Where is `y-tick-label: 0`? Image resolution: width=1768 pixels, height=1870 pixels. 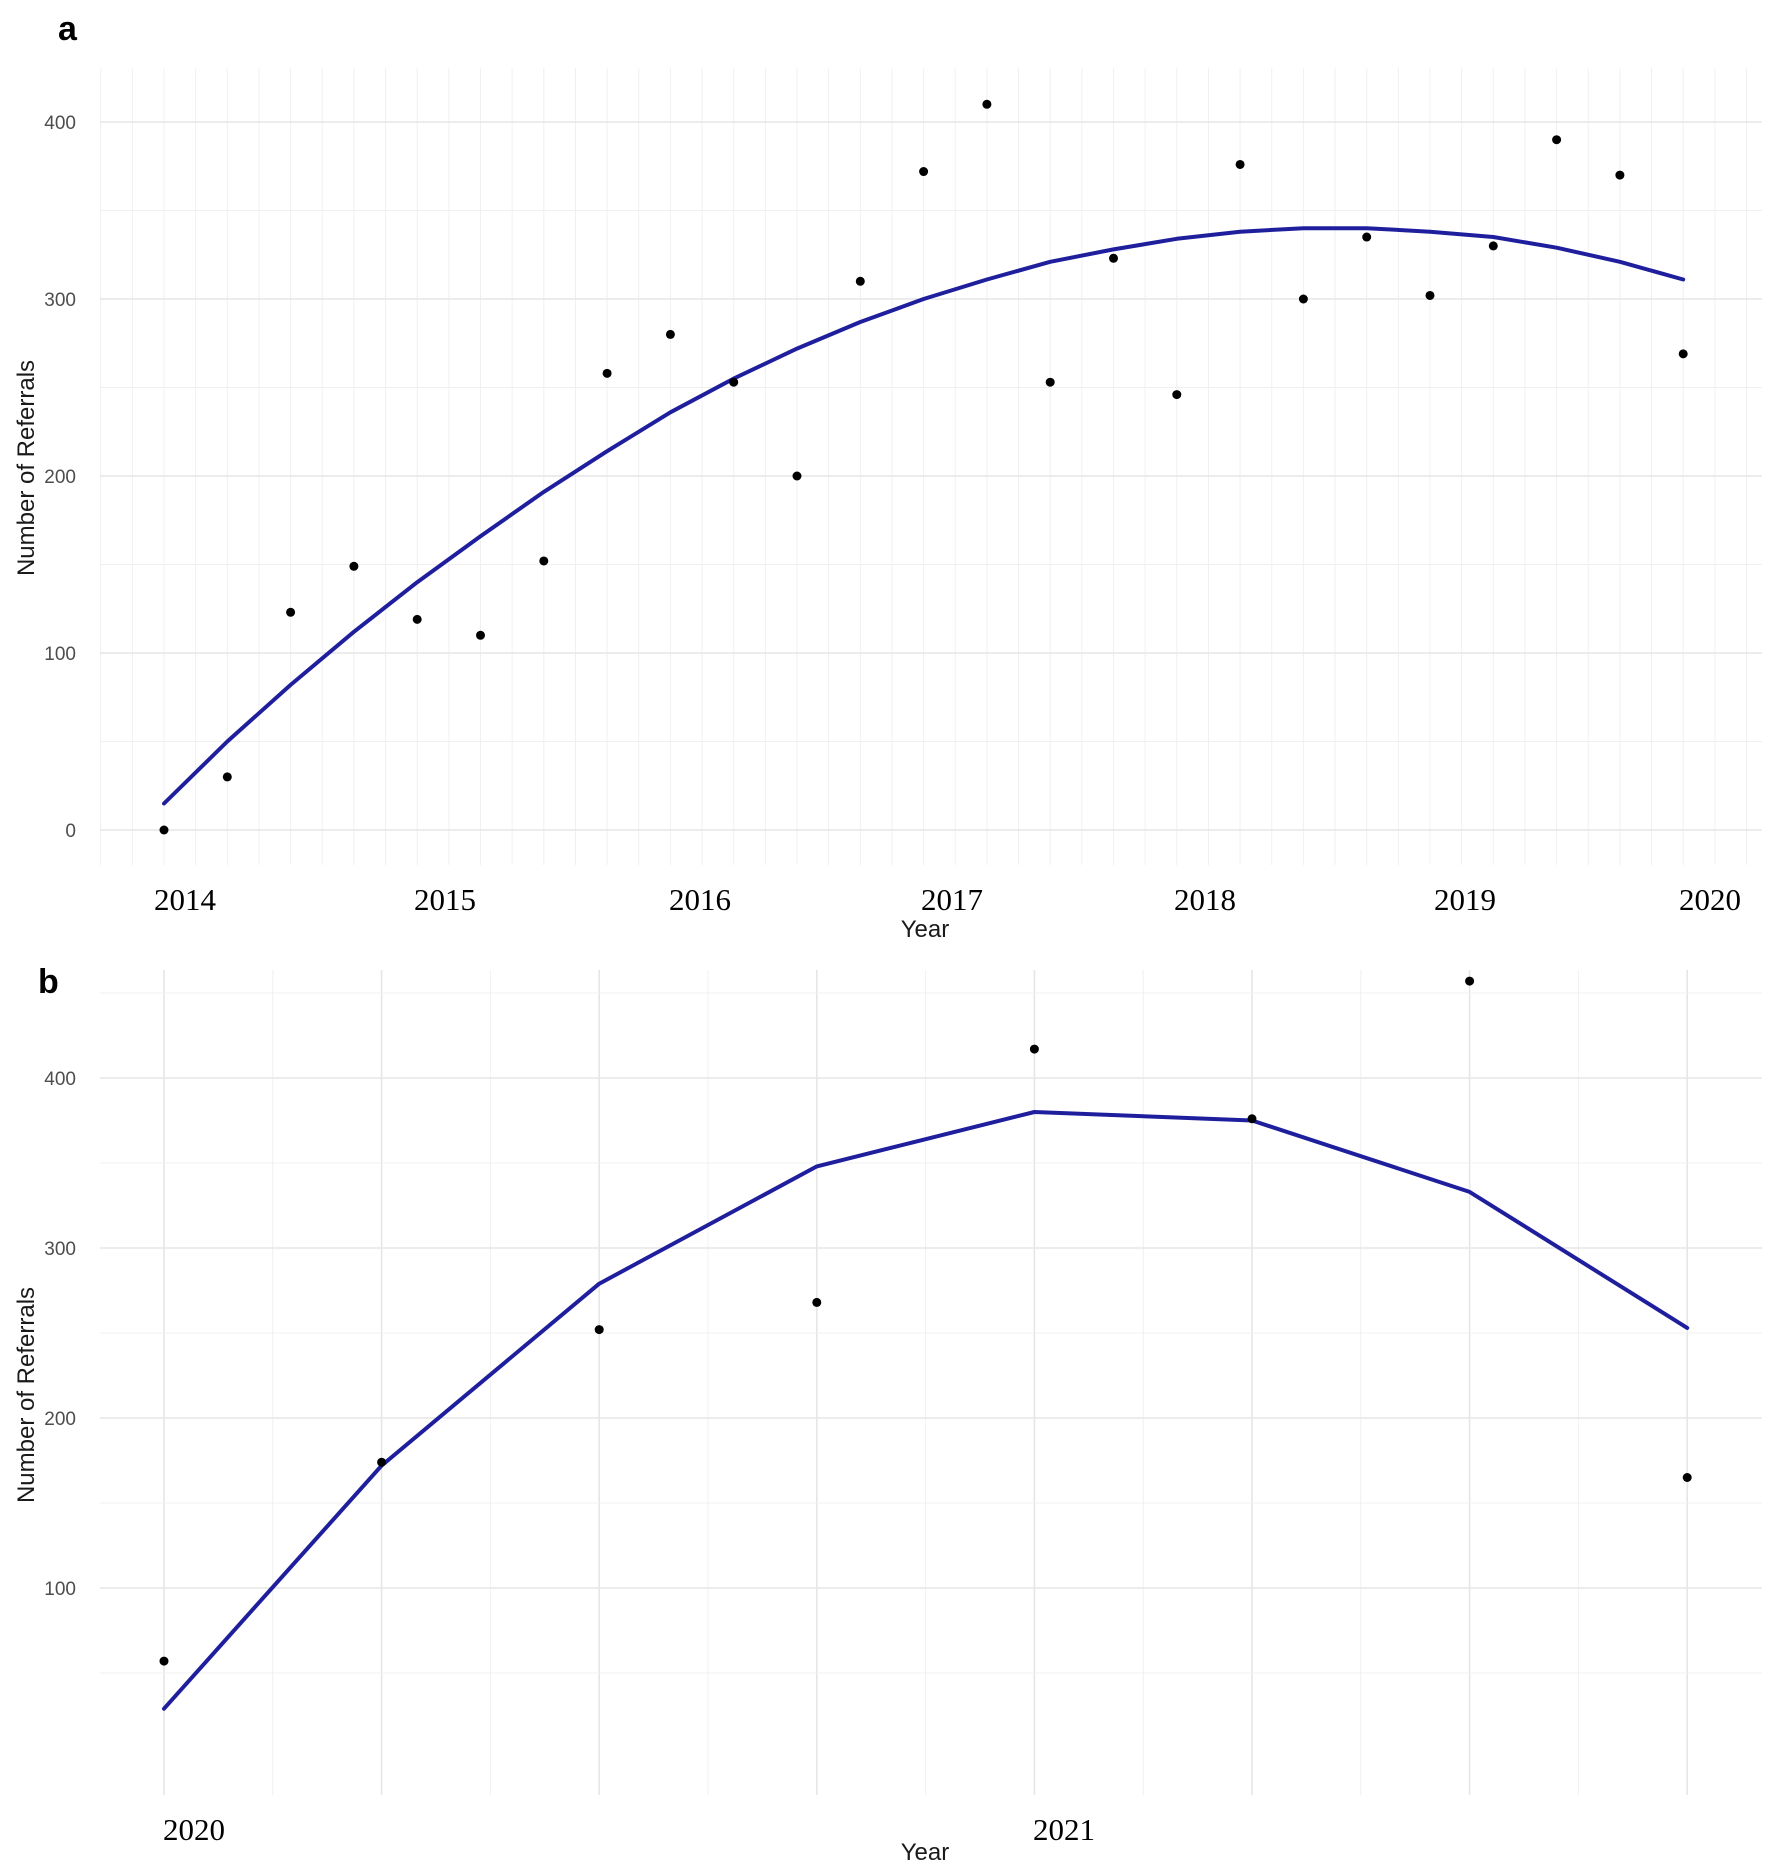 y-tick-label: 0 is located at coordinates (70, 831).